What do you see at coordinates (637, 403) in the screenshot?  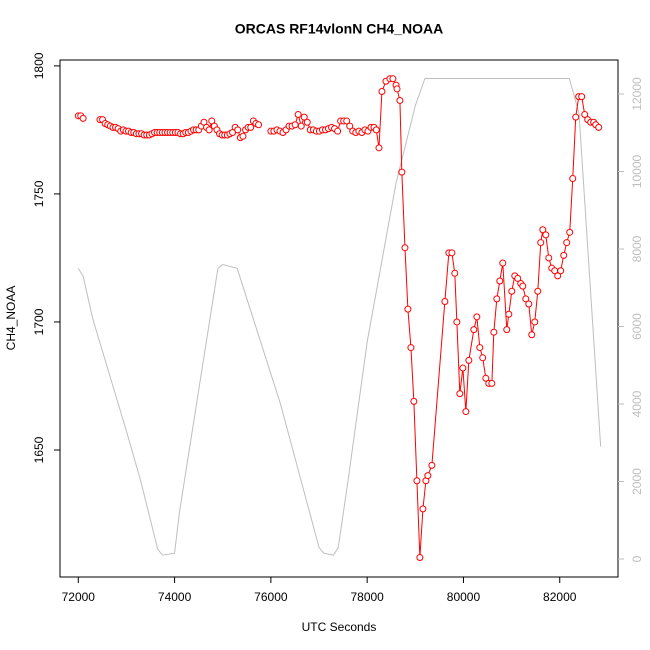 I see `y2-tick-label: 4000` at bounding box center [637, 403].